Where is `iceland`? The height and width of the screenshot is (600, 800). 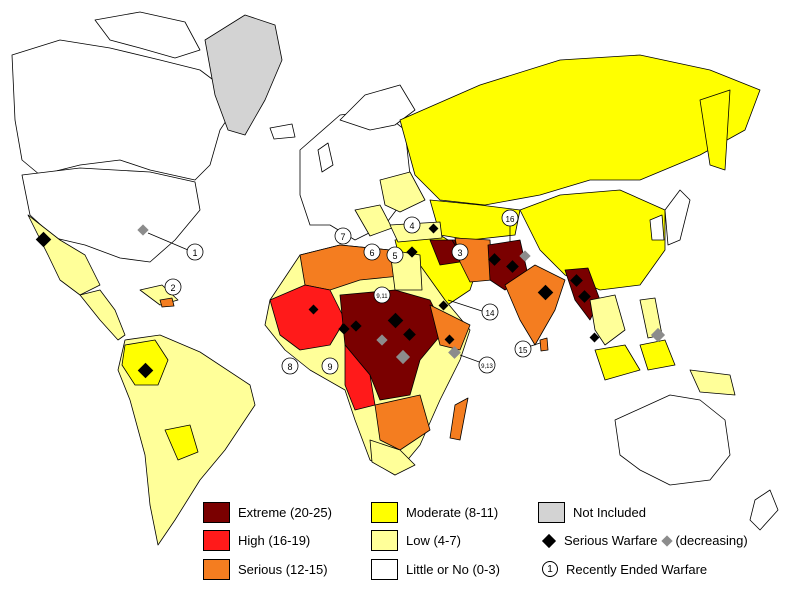
iceland is located at coordinates (282, 131).